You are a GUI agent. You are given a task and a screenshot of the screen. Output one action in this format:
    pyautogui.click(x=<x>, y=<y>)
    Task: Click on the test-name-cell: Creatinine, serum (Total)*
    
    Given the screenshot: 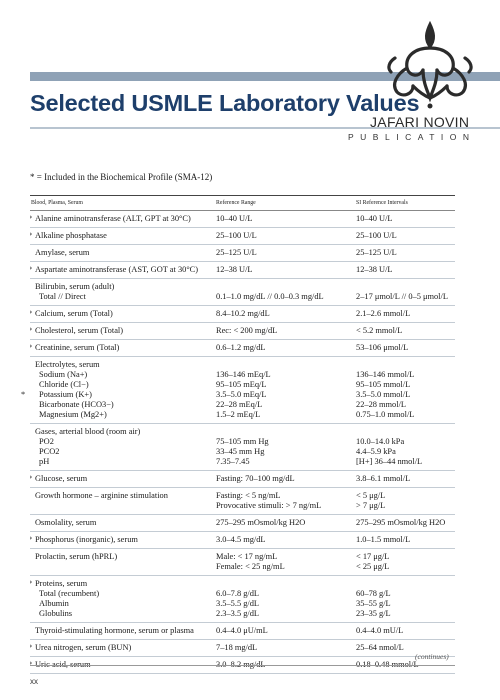 What is the action you would take?
    pyautogui.click(x=123, y=348)
    